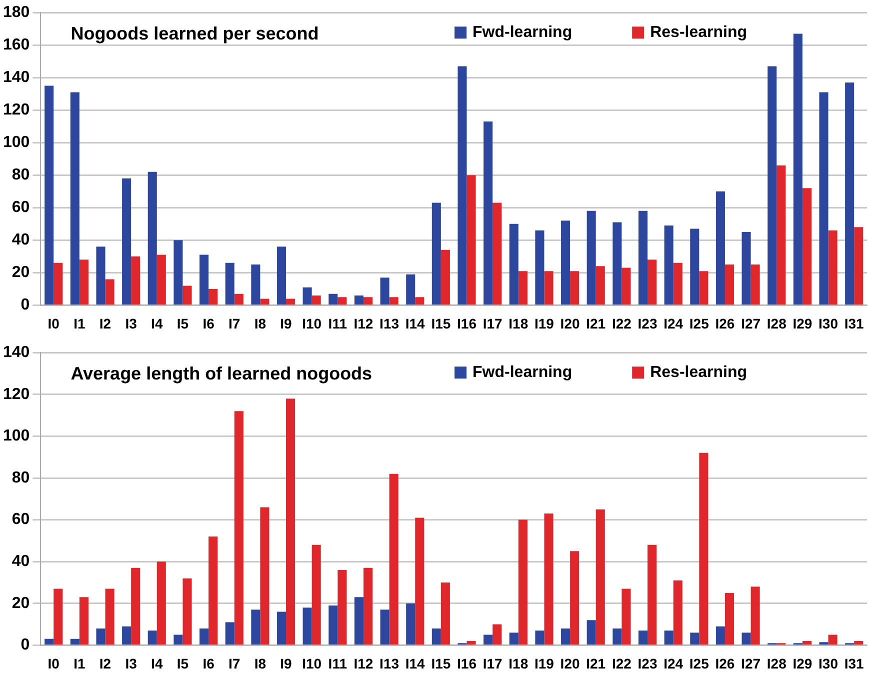 This screenshot has width=873, height=680. What do you see at coordinates (21, 207) in the screenshot?
I see `y-tick-label: 60` at bounding box center [21, 207].